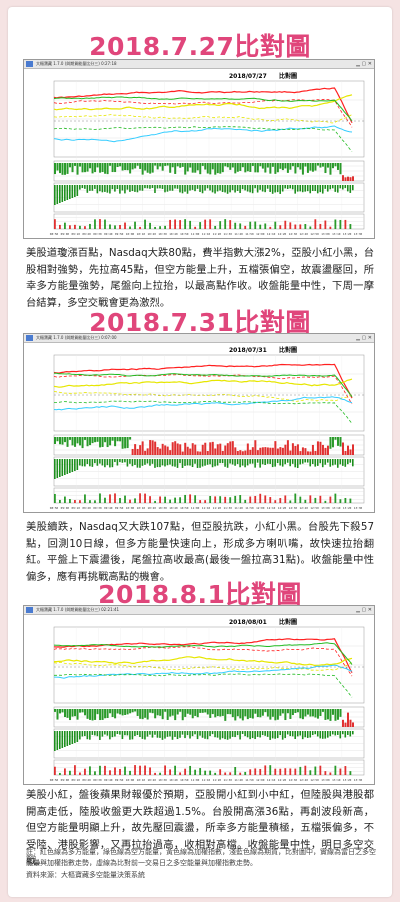 The image size is (400, 902). I want to click on bear-energy-prev-line, so click(203, 685).